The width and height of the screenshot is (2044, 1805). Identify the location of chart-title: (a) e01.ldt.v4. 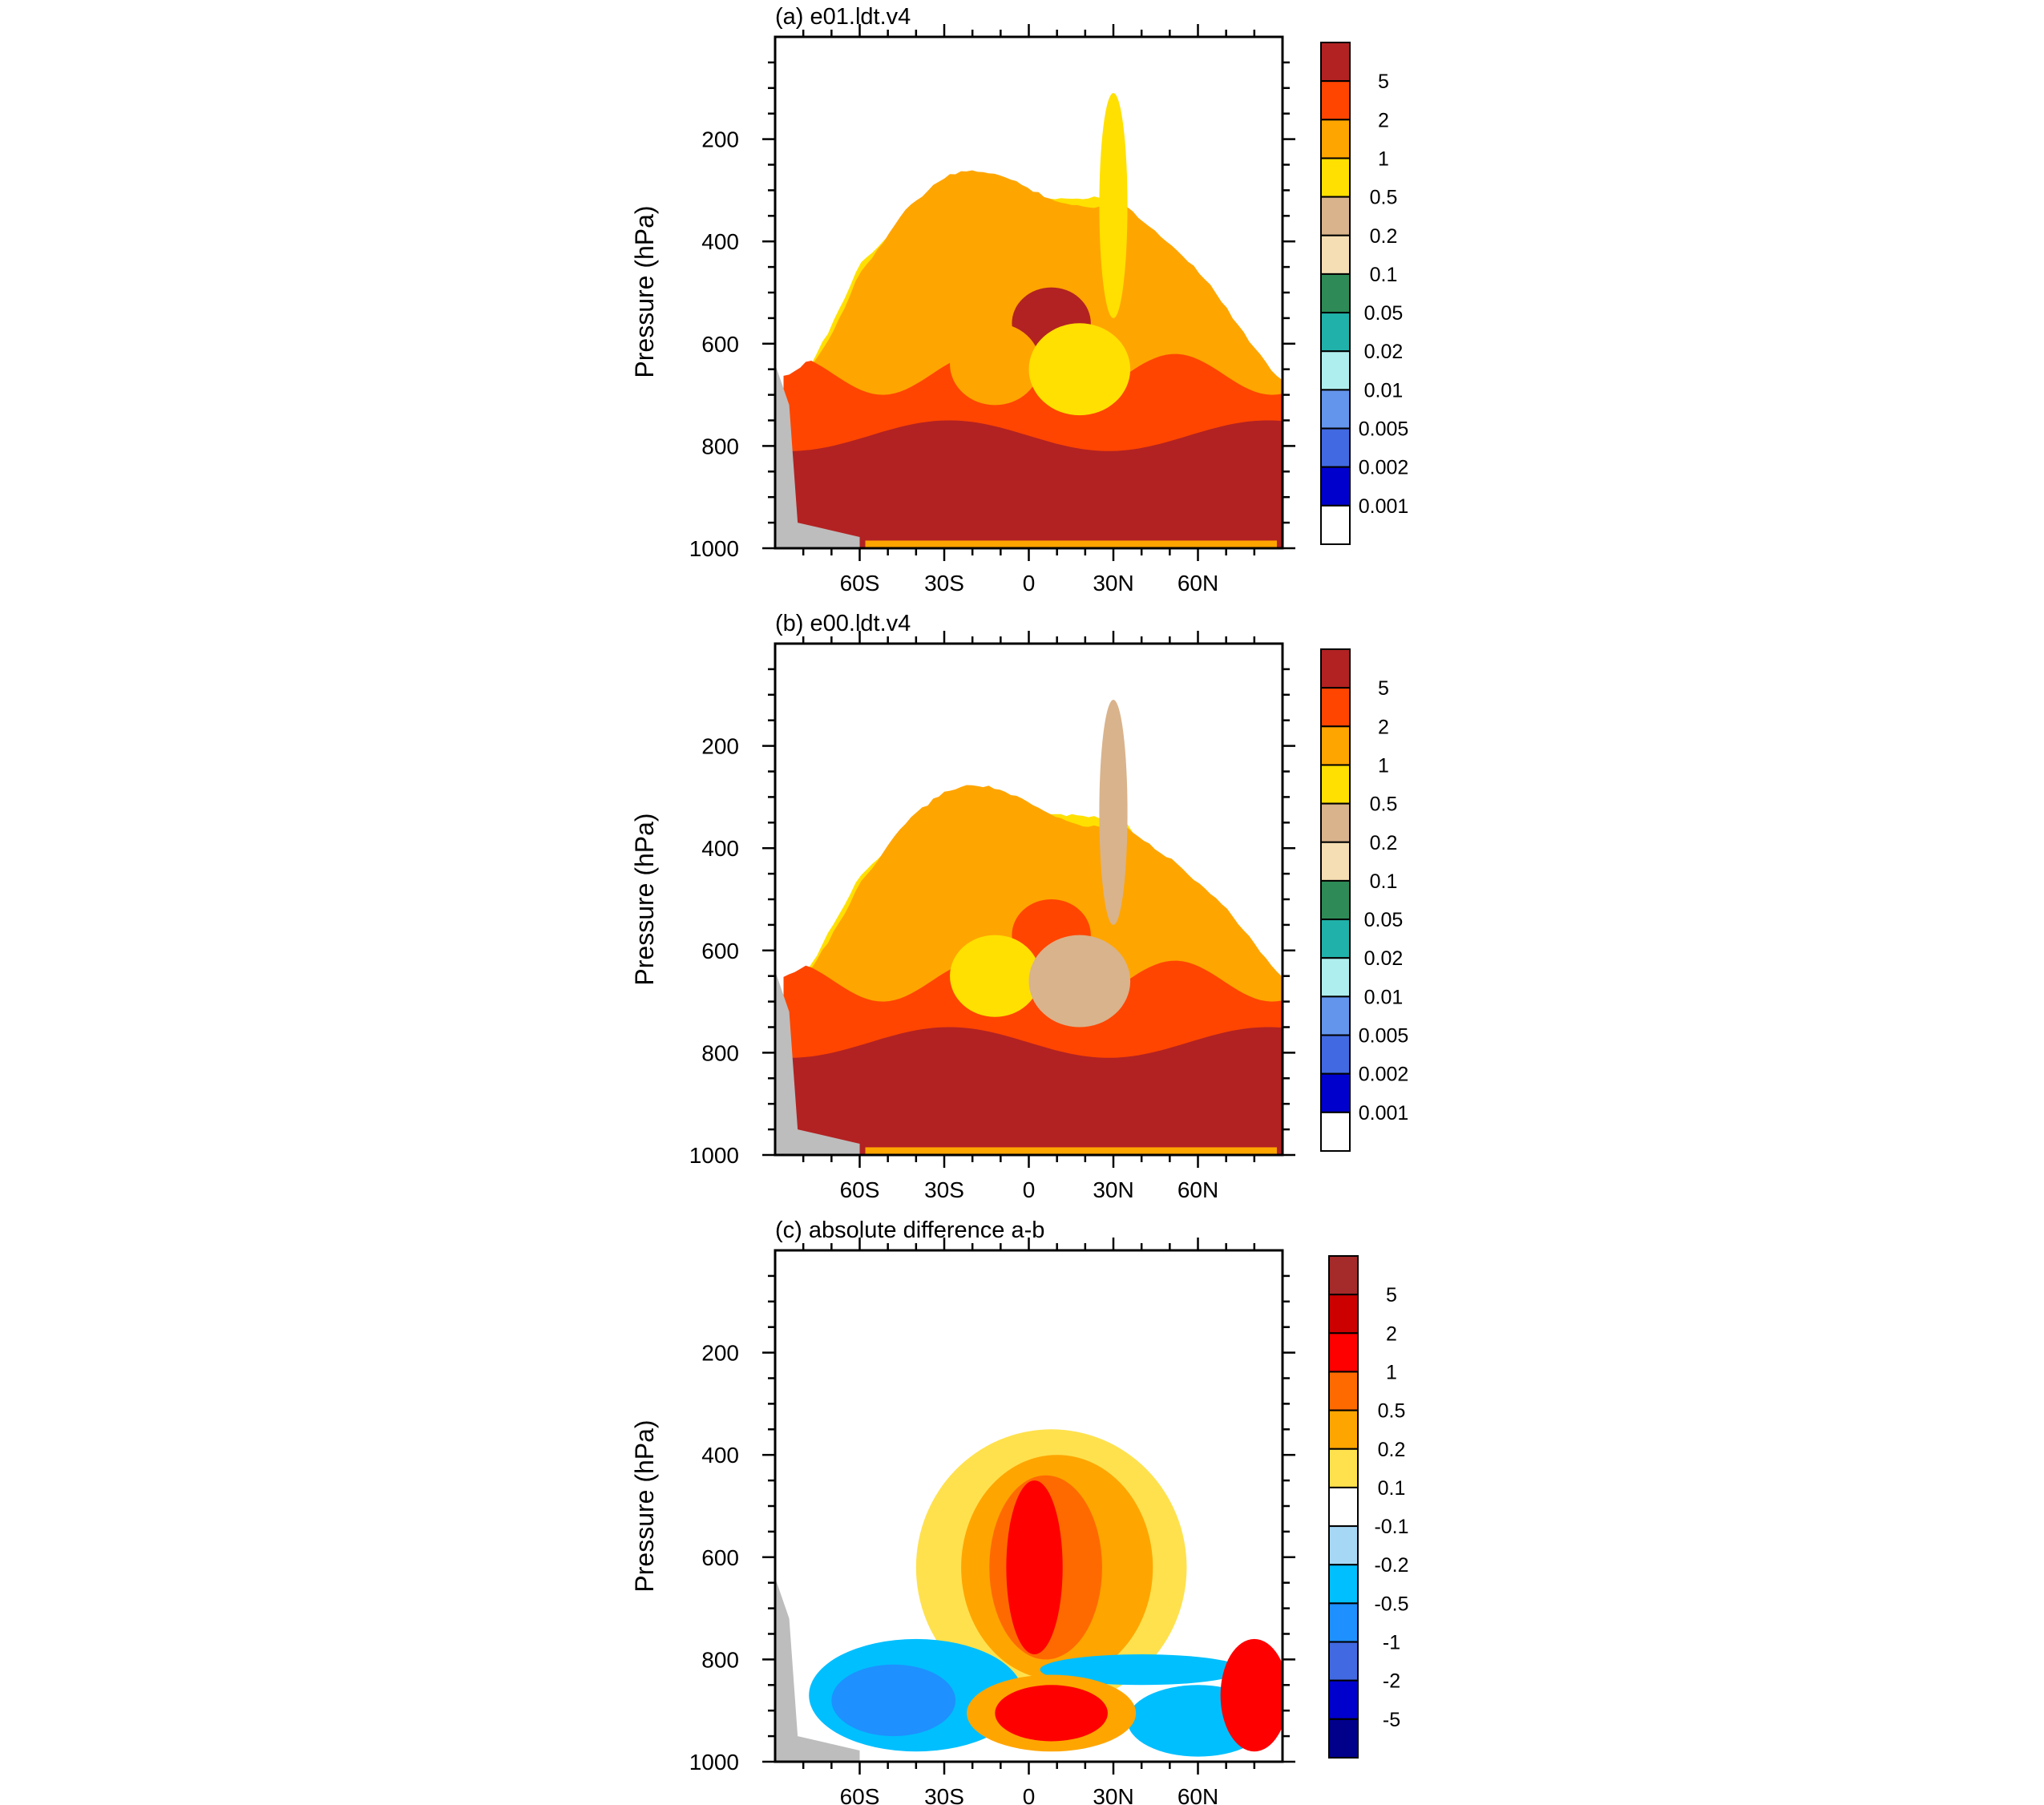
(843, 17).